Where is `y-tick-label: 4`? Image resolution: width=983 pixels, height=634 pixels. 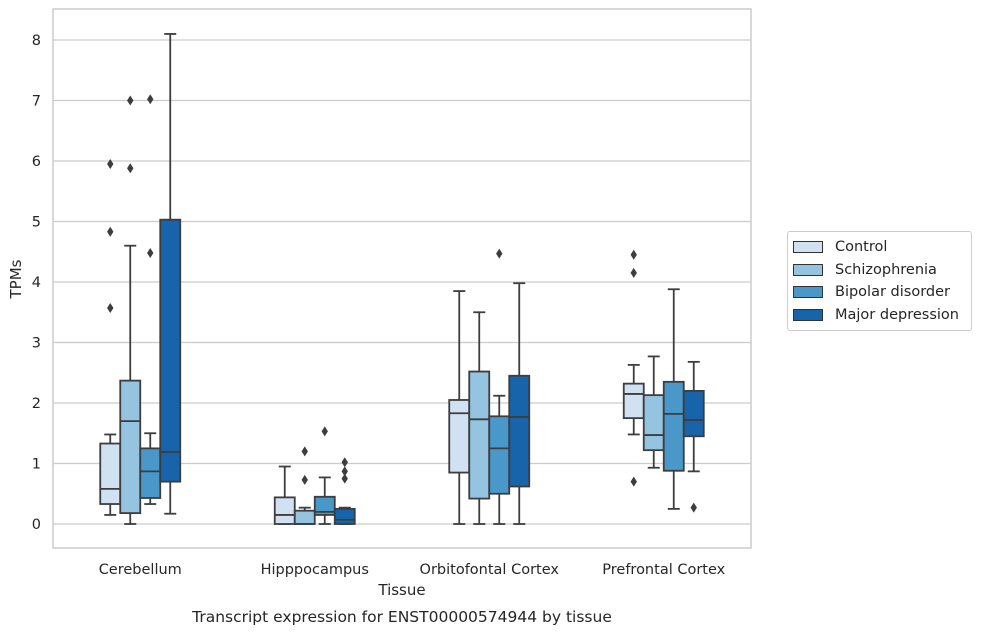
y-tick-label: 4 is located at coordinates (36, 283).